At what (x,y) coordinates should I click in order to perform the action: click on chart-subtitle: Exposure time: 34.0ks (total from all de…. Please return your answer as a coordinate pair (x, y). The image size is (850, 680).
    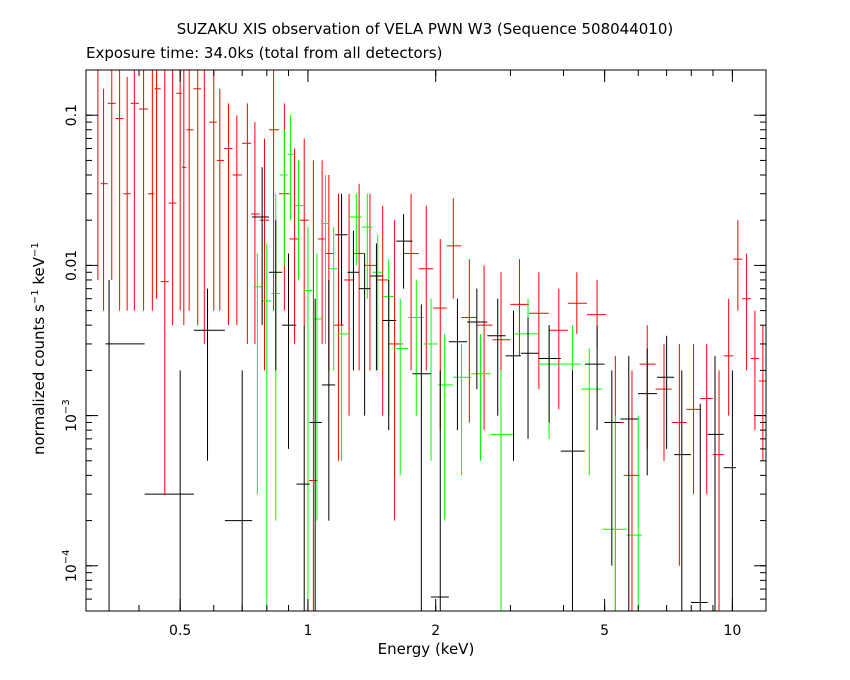
    Looking at the image, I should click on (264, 53).